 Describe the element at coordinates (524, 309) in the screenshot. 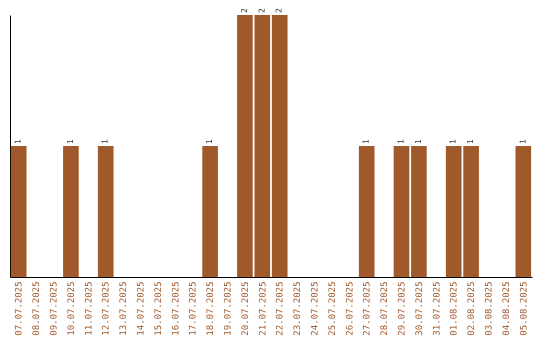

I see `x-tick-label: 05.08.2025` at that location.